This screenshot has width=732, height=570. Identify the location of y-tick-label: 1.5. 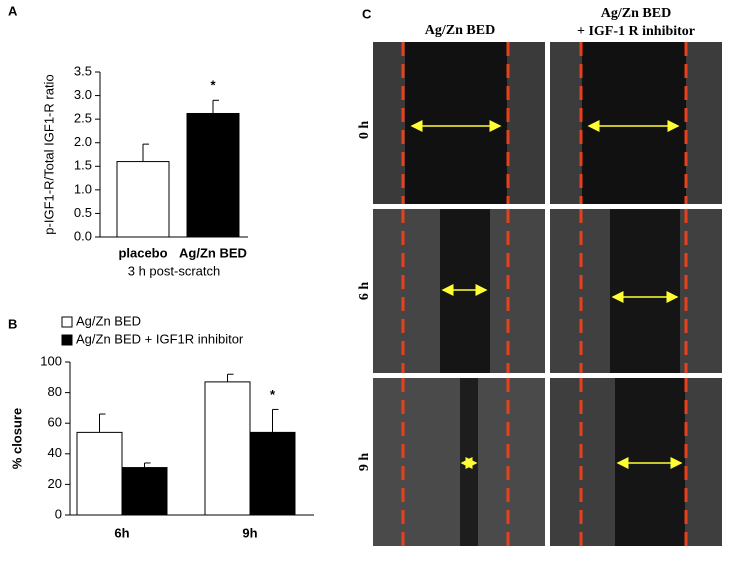
(83, 165).